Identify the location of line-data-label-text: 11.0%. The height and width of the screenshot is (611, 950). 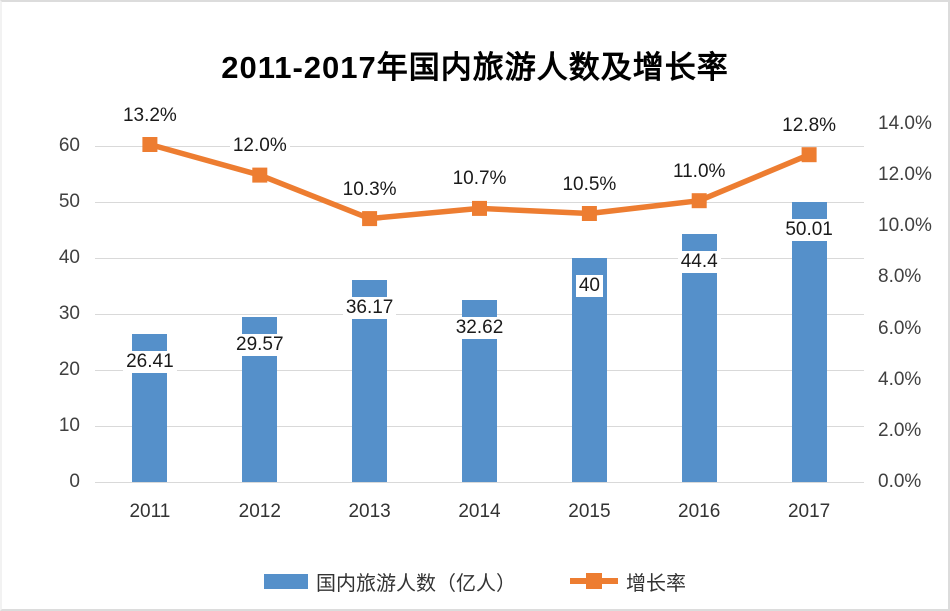
(699, 171).